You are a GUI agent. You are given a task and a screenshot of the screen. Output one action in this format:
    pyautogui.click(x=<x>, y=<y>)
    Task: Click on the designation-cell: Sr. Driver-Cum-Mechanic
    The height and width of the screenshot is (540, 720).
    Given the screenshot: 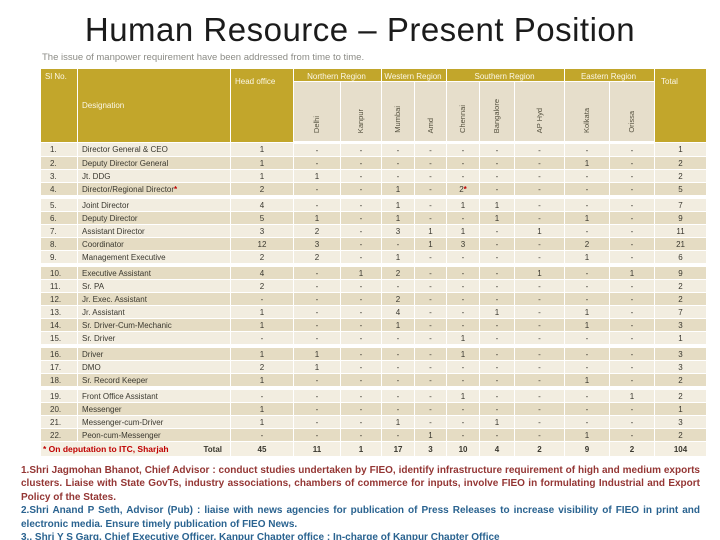 What is the action you would take?
    pyautogui.click(x=154, y=325)
    